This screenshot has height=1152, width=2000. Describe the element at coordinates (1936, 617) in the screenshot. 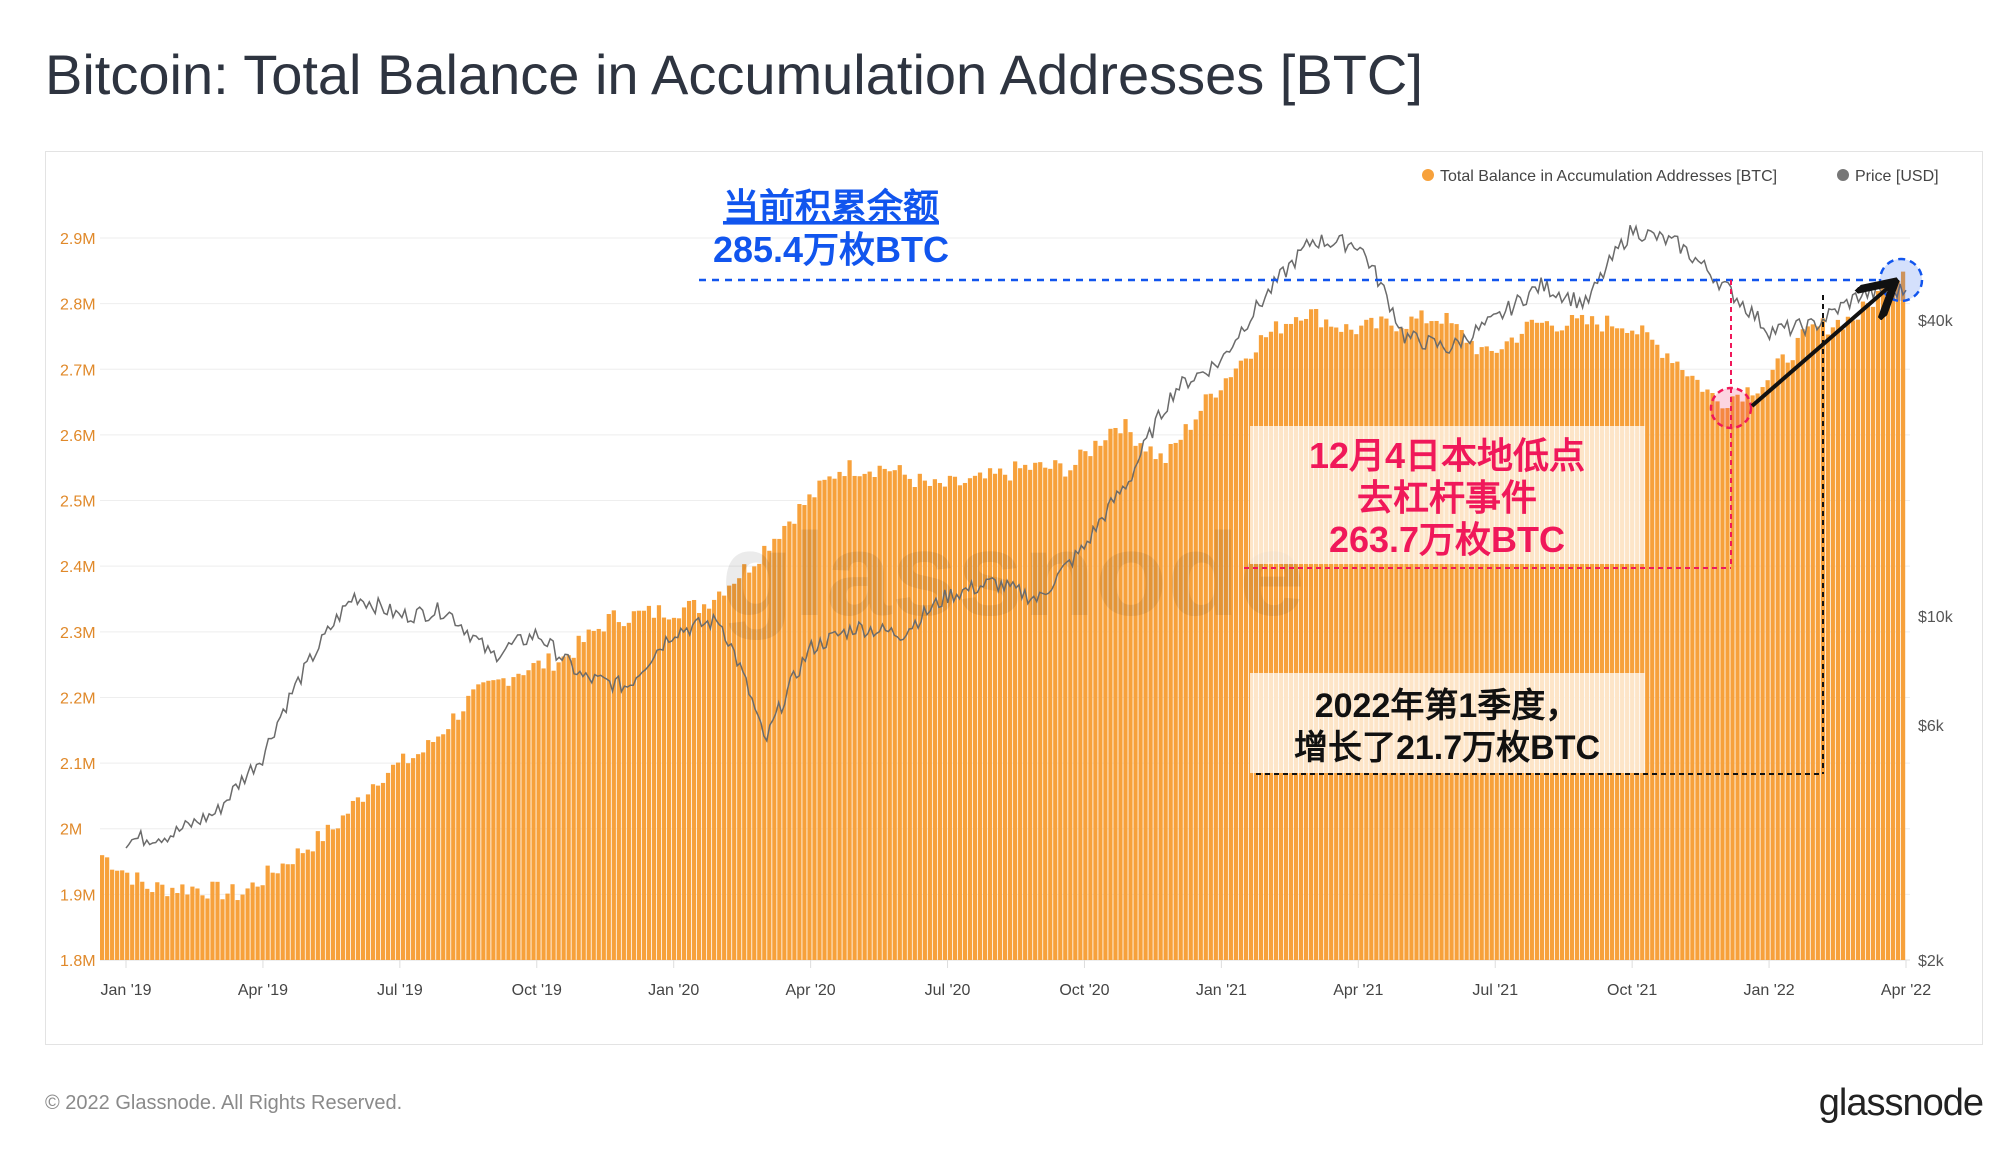

I see `y-right-tick: $10k` at that location.